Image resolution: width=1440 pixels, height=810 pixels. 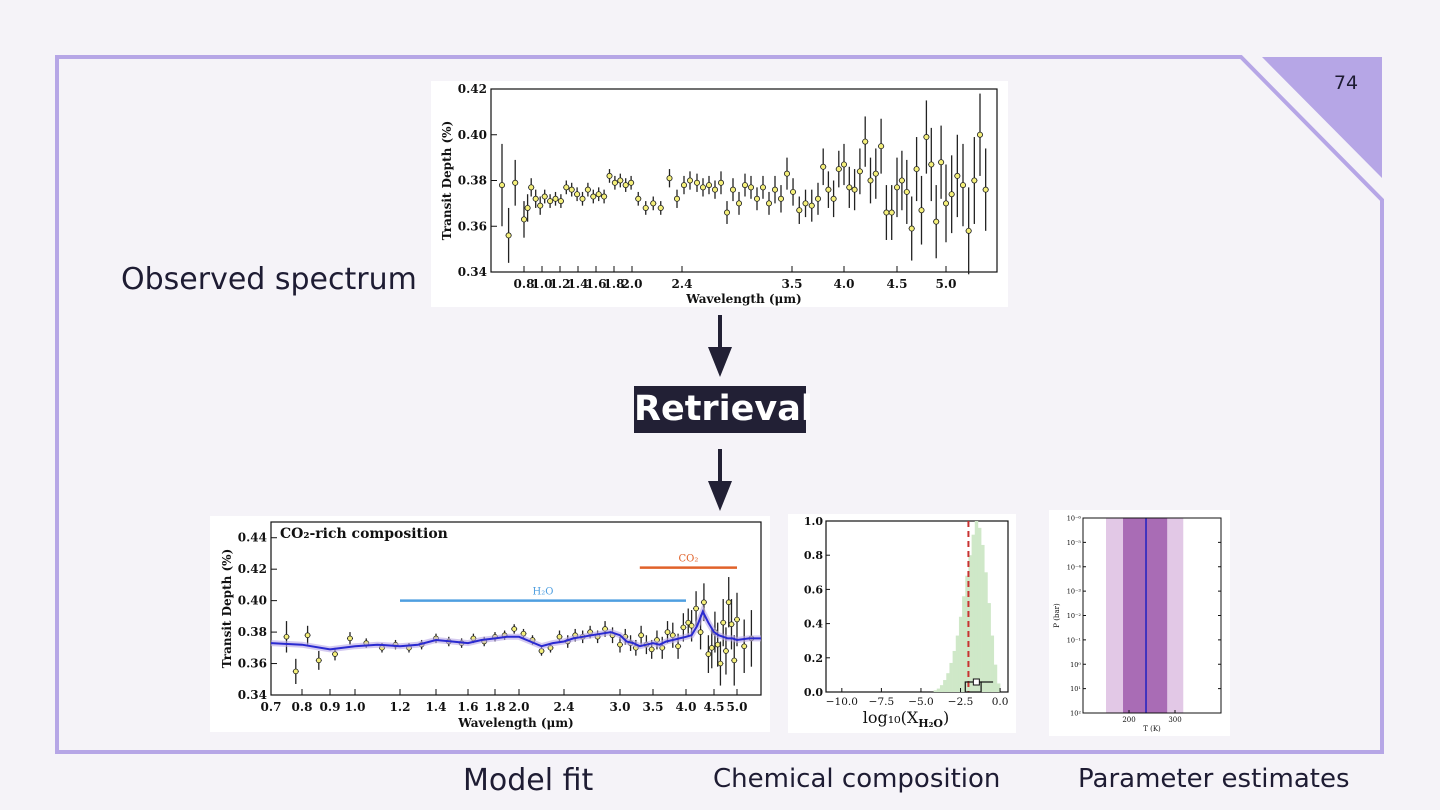 I want to click on observed-spectrum-label: Observed spectrum, so click(x=269, y=279).